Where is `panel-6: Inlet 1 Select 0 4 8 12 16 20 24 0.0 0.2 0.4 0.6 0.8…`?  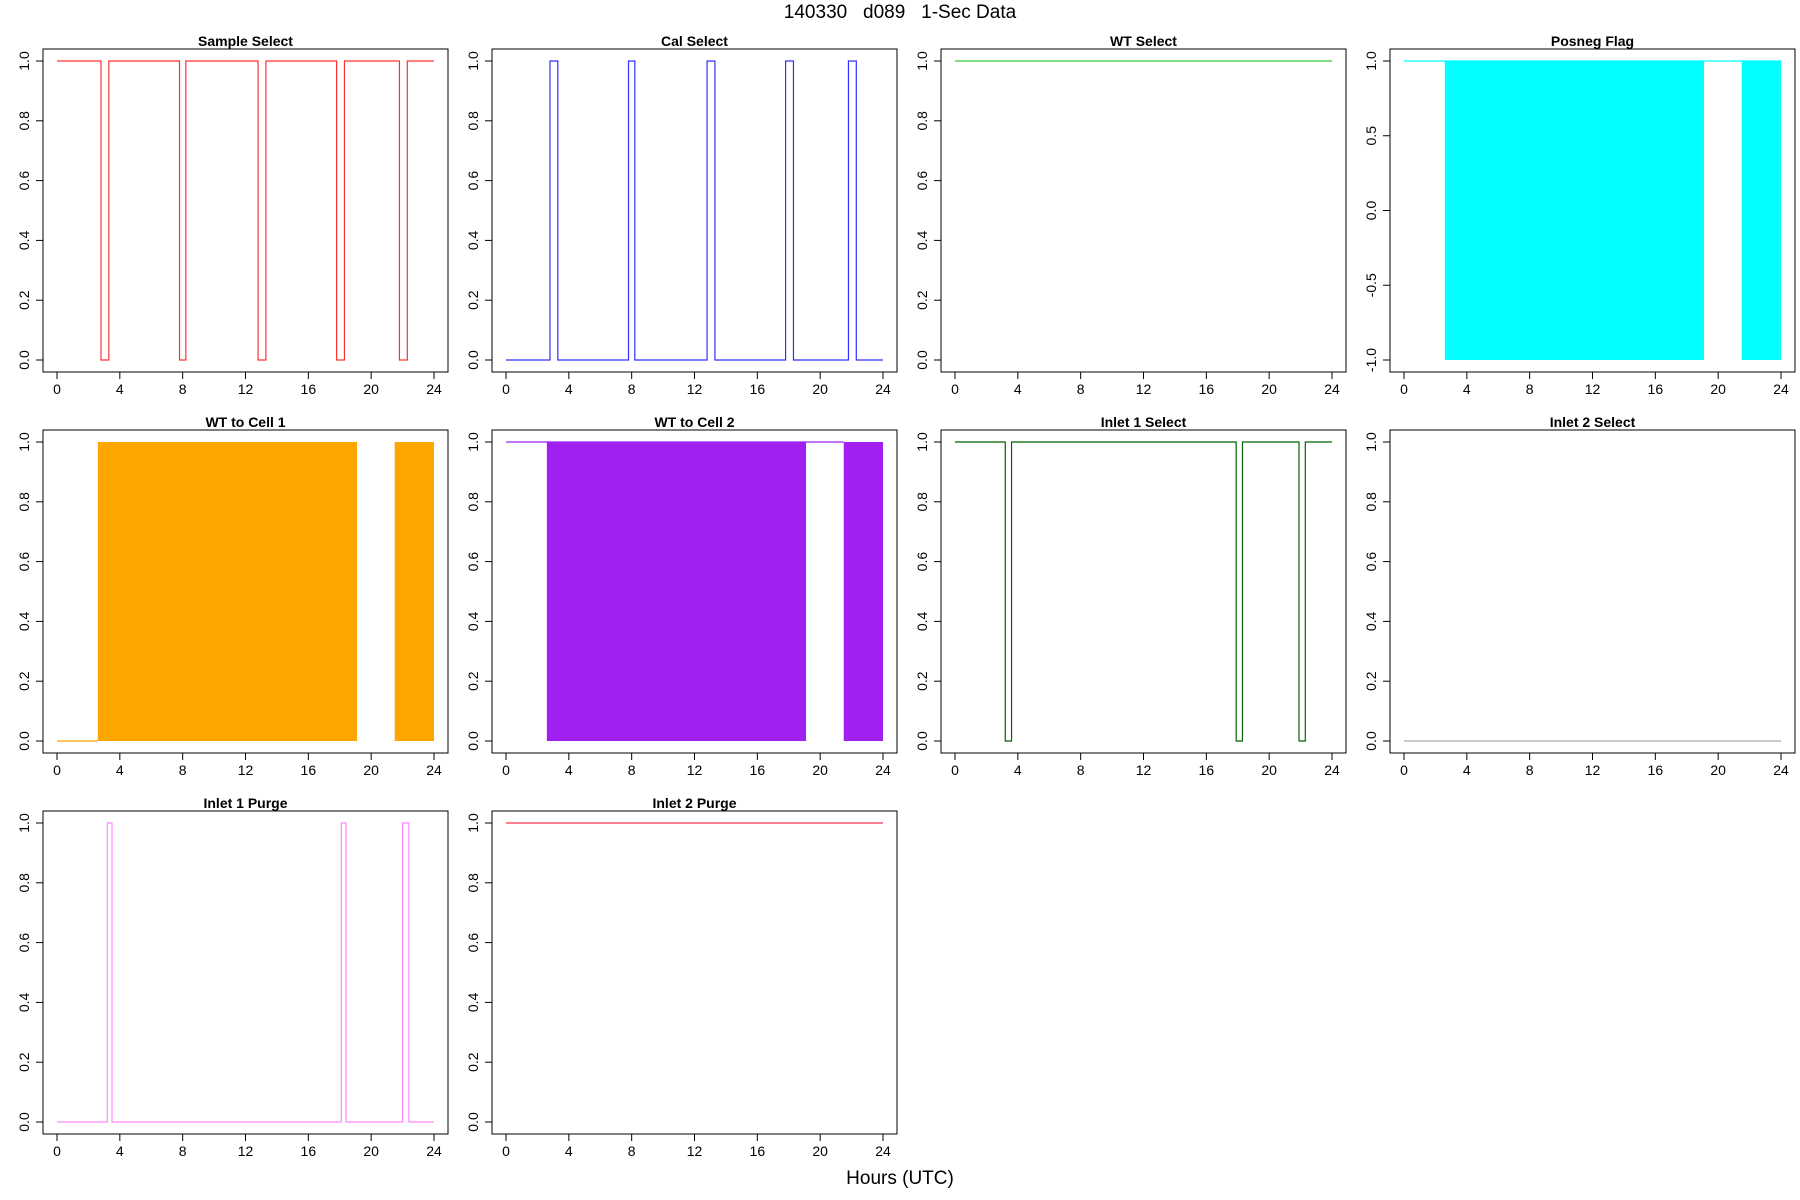 panel-6: Inlet 1 Select 0 4 8 12 16 20 24 0.0 0.2 0.4 0.6 0.8… is located at coordinates (1130, 596).